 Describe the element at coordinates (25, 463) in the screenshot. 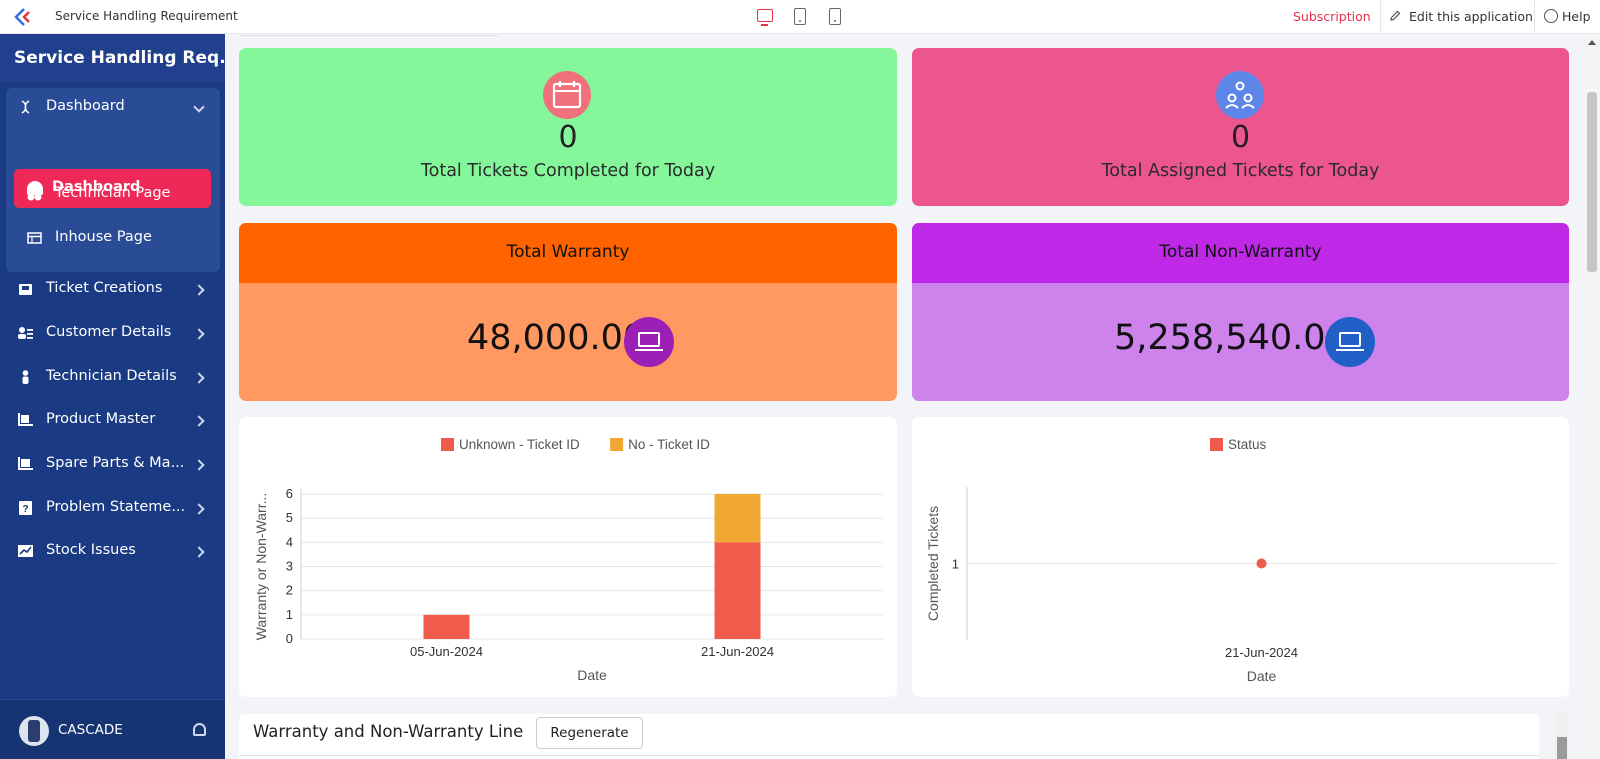

I see `truck-icon` at that location.